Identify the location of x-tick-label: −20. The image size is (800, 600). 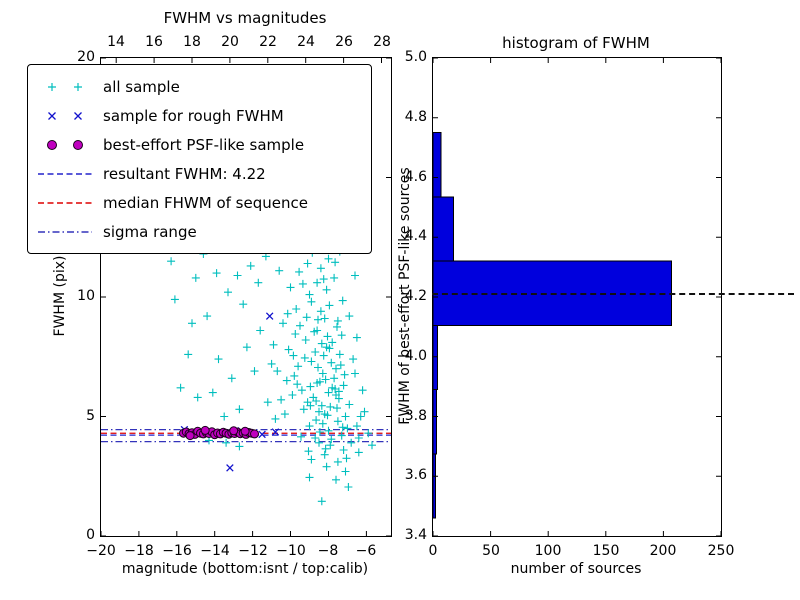
(101, 551).